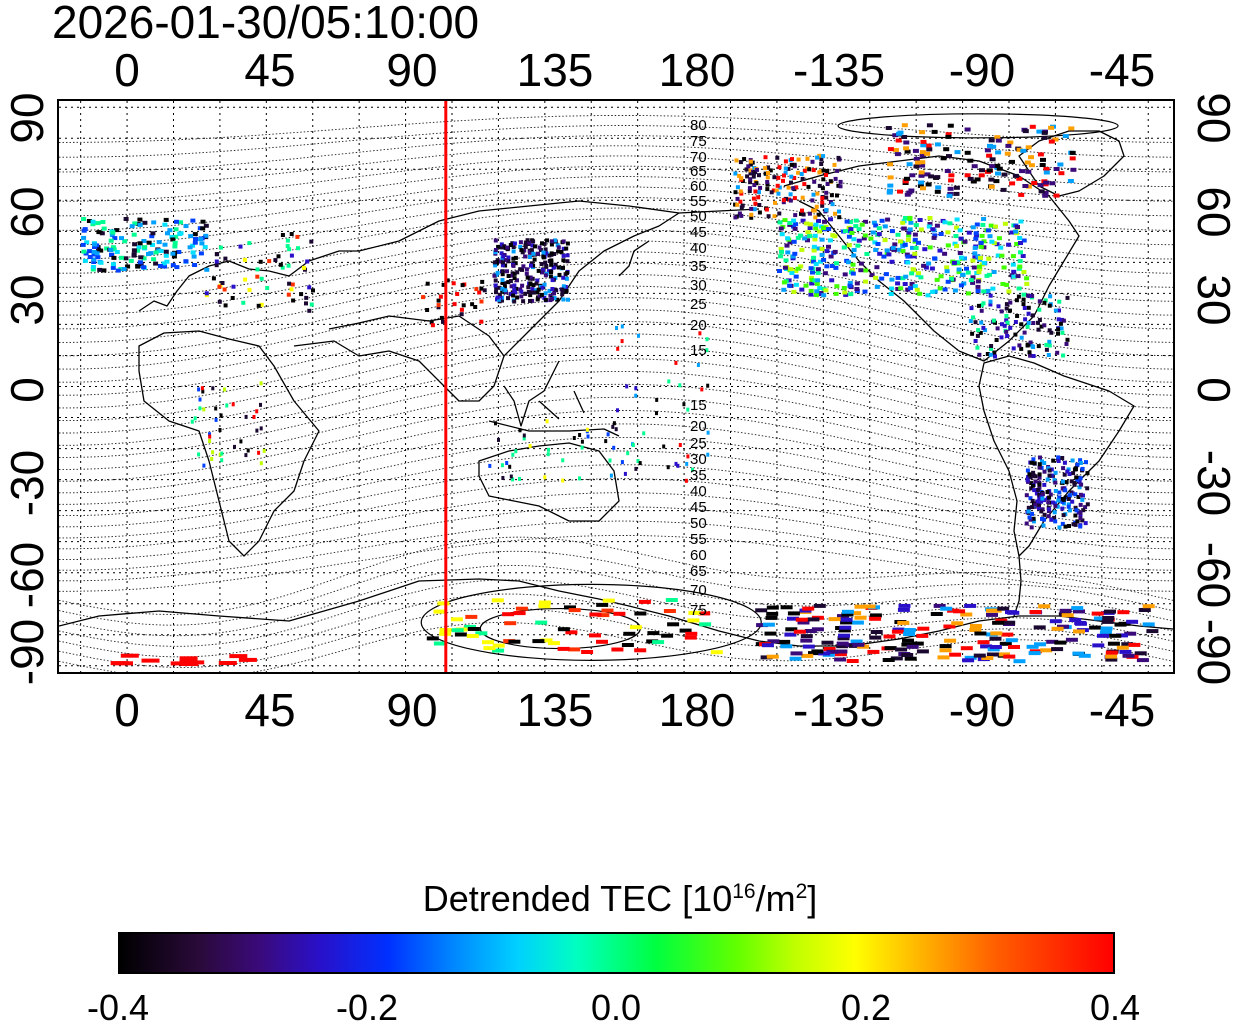  Describe the element at coordinates (698, 610) in the screenshot. I see `mlat-label: 75` at that location.